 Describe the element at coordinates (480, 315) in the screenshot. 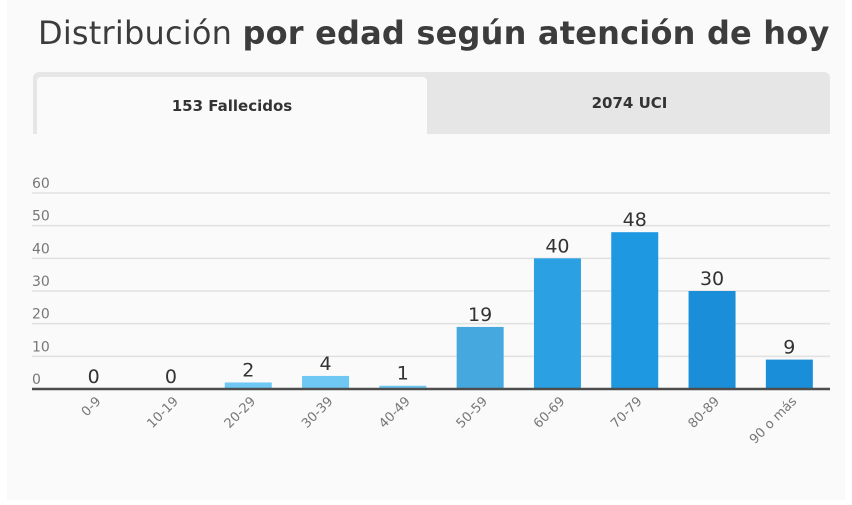

I see `data-label: 19` at that location.